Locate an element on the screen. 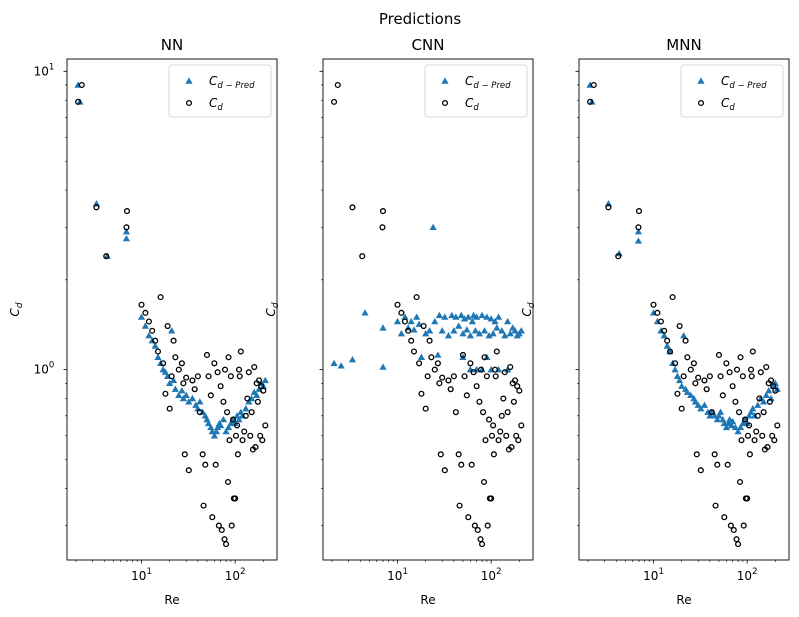  legend-actual-marker is located at coordinates (701, 103).